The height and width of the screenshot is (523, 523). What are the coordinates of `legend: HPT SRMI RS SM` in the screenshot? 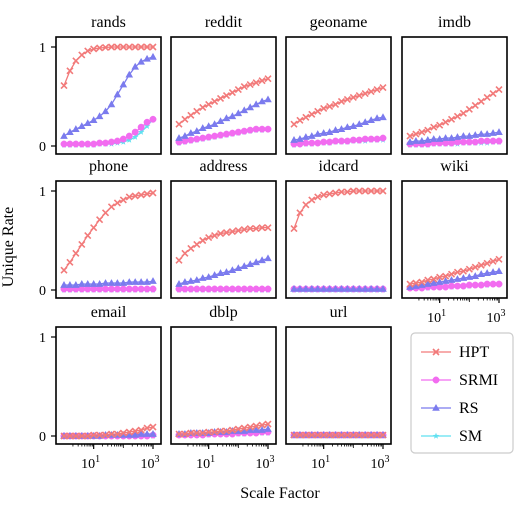 It's located at (462, 393).